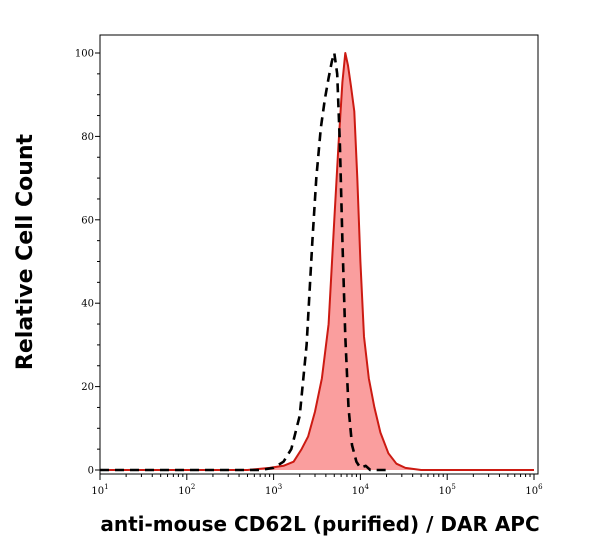 The height and width of the screenshot is (551, 600). What do you see at coordinates (87, 263) in the screenshot?
I see `y-axis: 0 20 40 60 80 100` at bounding box center [87, 263].